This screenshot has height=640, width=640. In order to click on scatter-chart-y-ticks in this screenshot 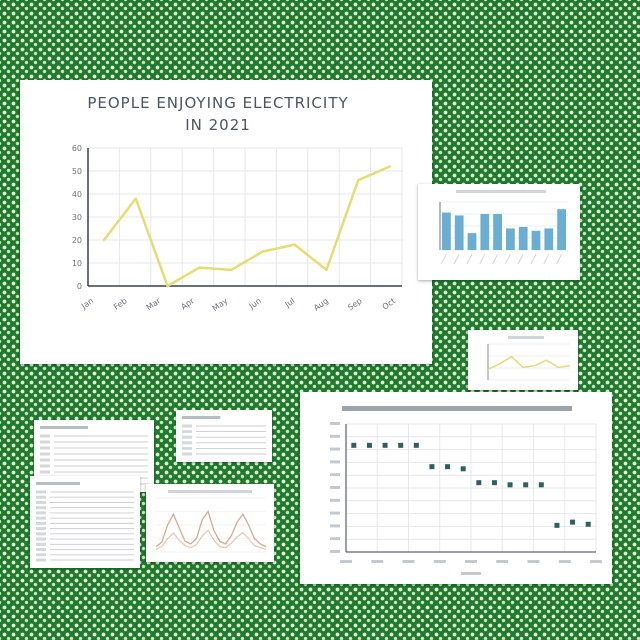, I will do `click(335, 487)`.